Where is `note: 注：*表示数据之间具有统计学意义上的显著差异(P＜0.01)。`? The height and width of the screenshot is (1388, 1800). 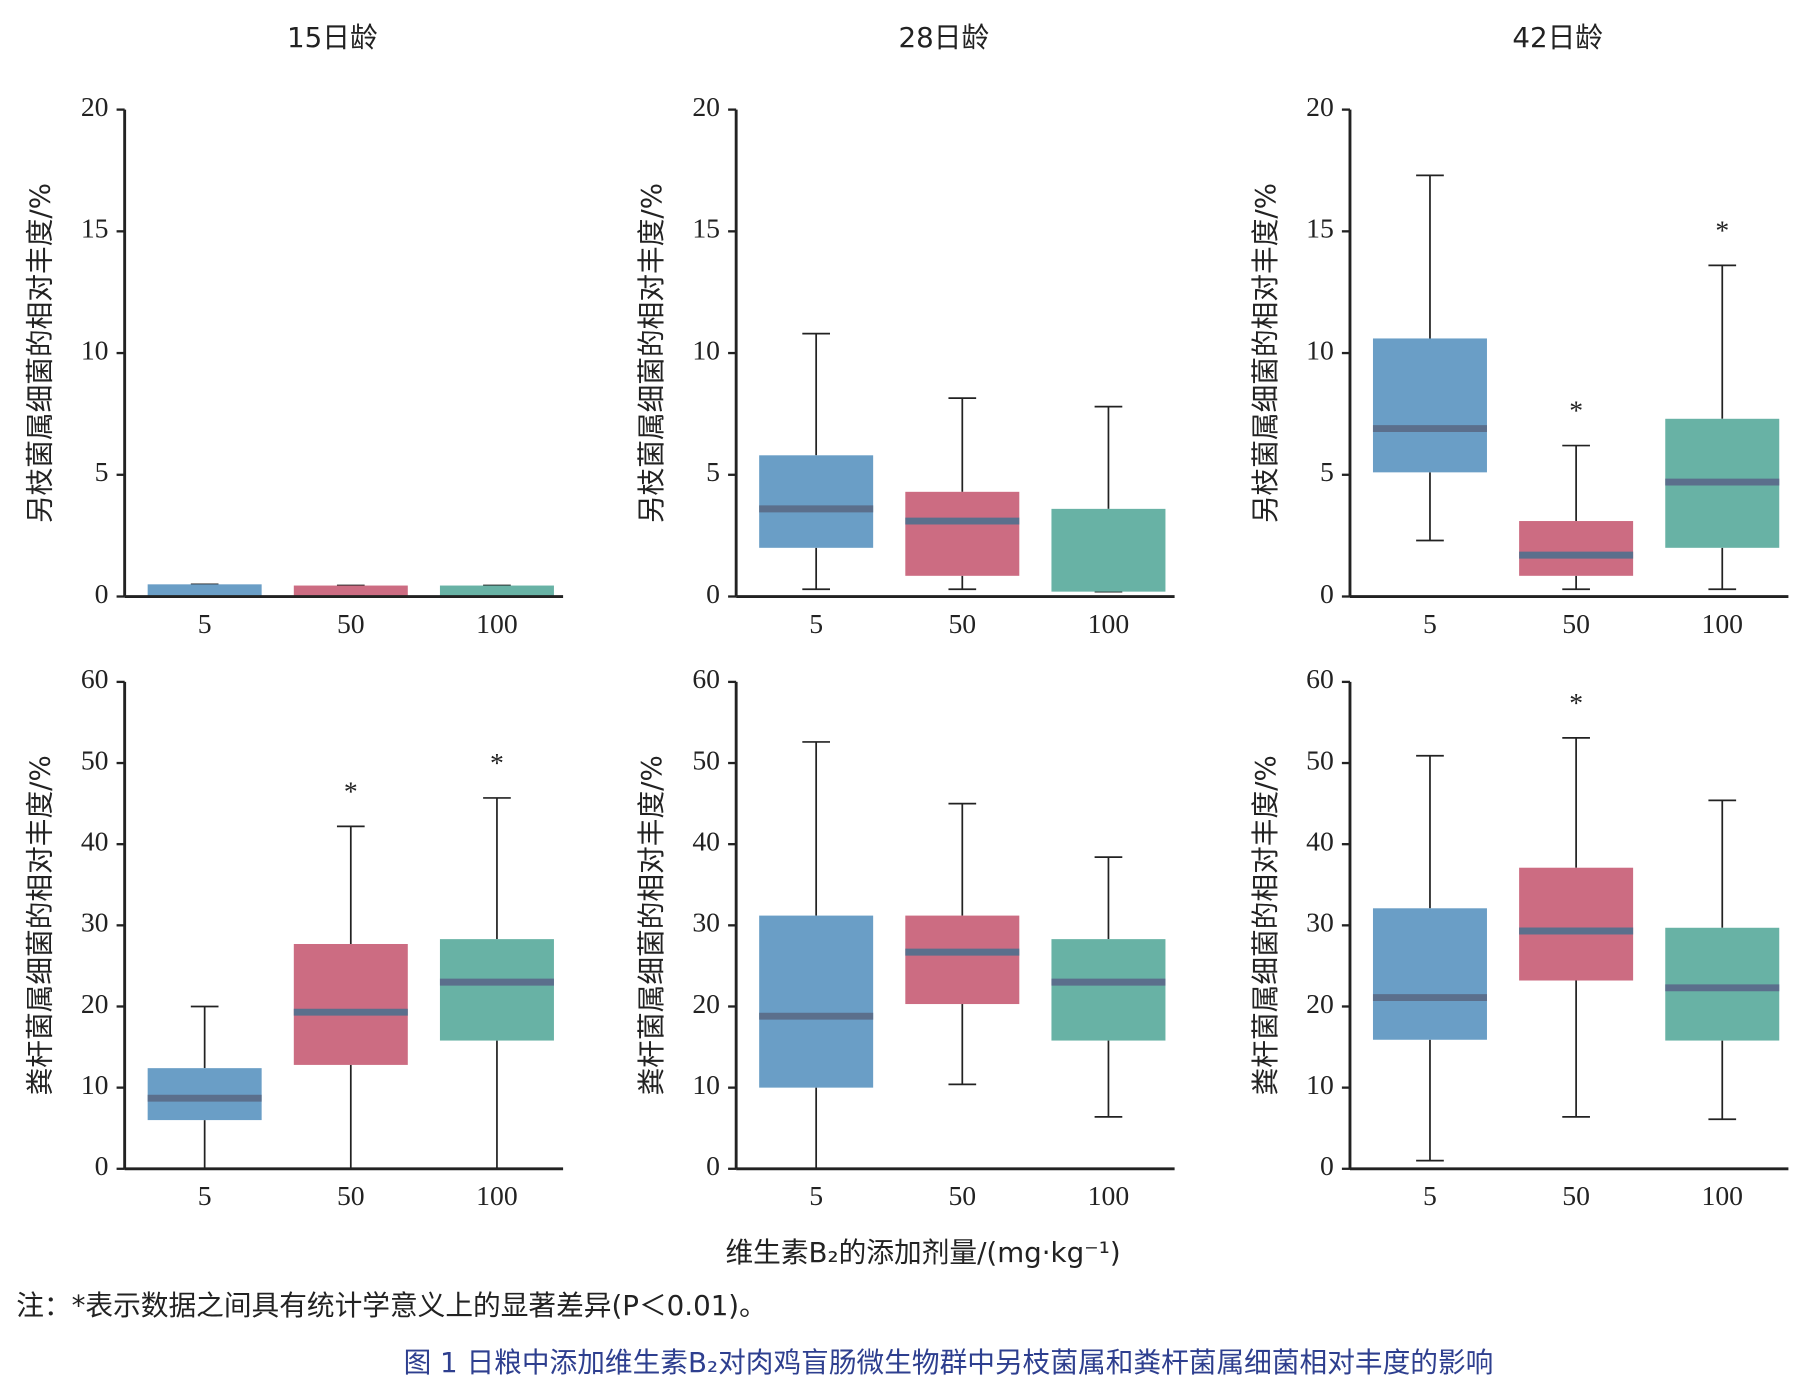 note: 注：*表示数据之间具有统计学意义上的显著差异(P＜0.01)。 is located at coordinates (391, 1305).